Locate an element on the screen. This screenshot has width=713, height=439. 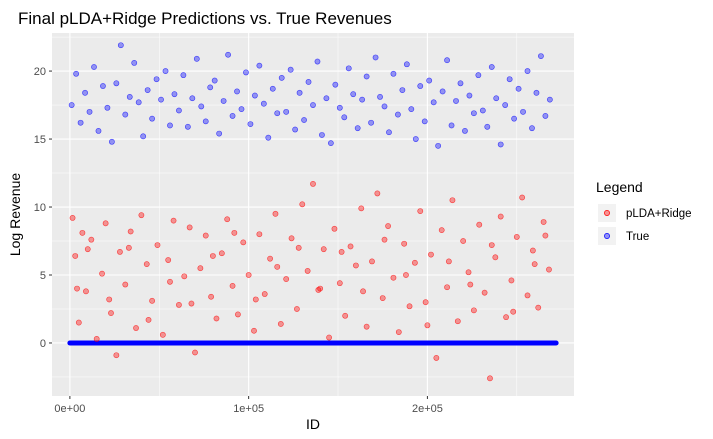
y-tick-label: 0 is located at coordinates (43, 344).